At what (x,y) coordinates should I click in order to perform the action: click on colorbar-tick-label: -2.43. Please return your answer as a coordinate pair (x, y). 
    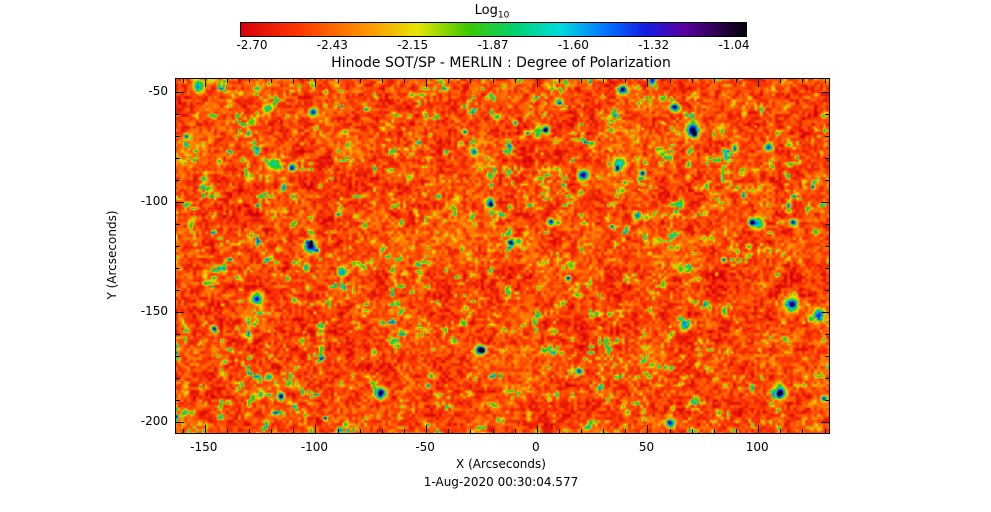
    Looking at the image, I should click on (332, 45).